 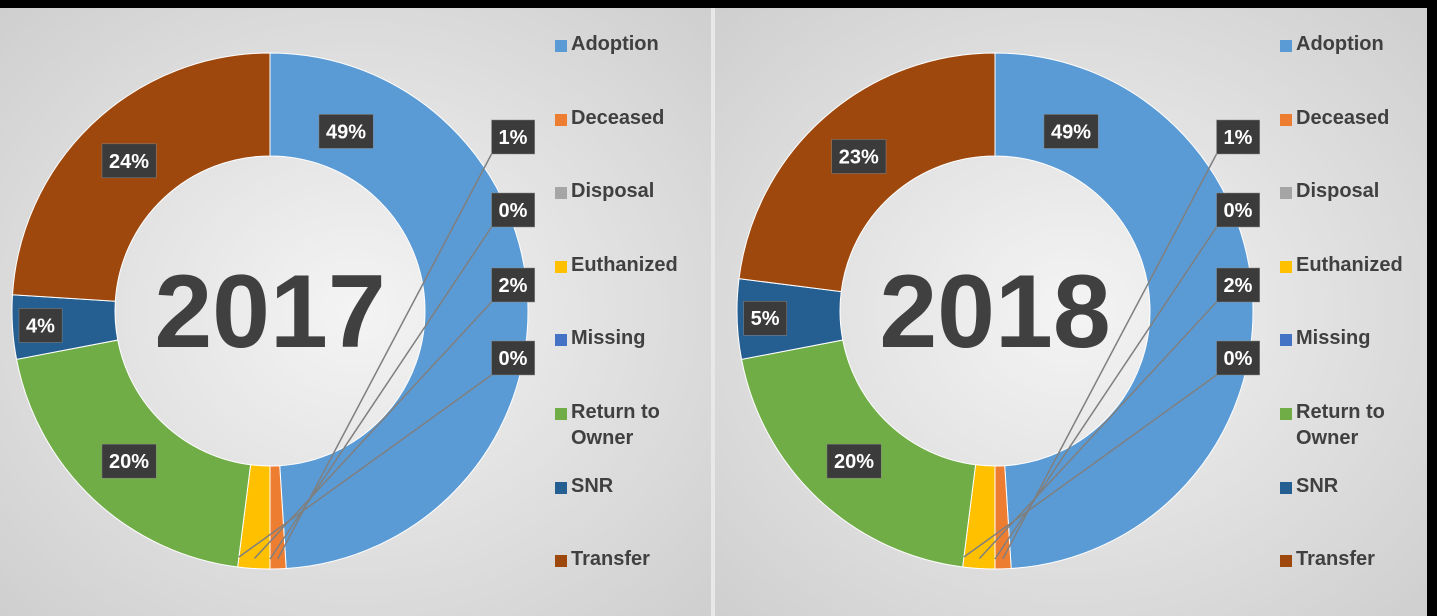 What do you see at coordinates (994, 312) in the screenshot?
I see `center-title: 2018` at bounding box center [994, 312].